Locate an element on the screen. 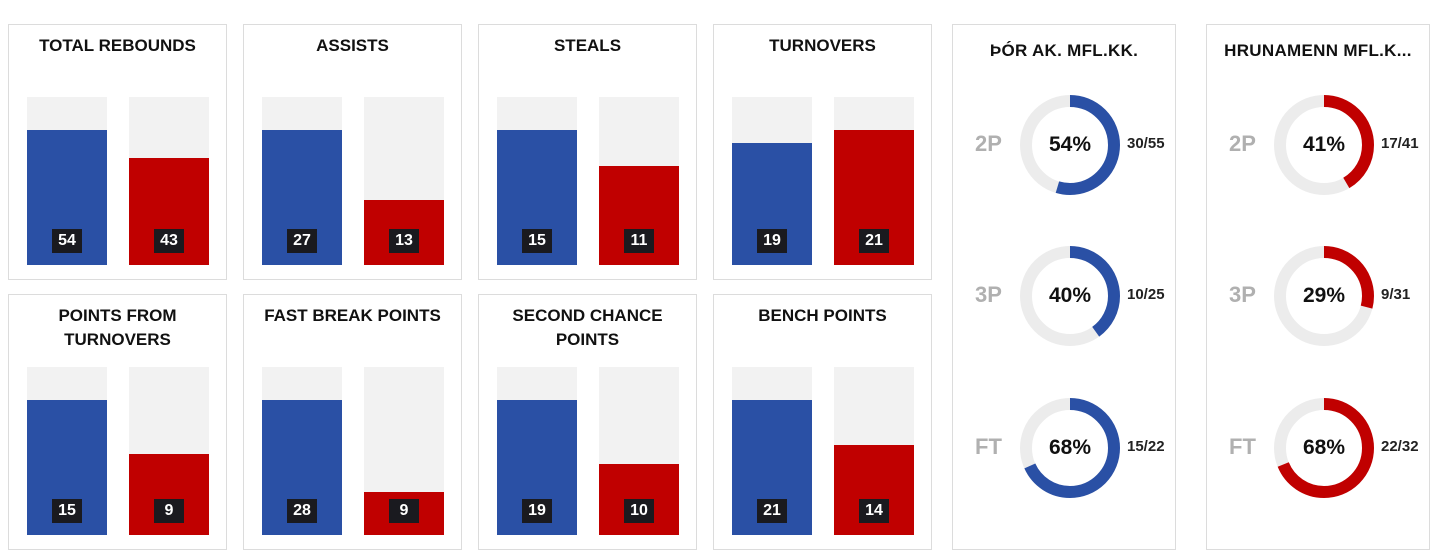 Image resolution: width=1444 pixels, height=558 pixels. away-bar-track: 11 is located at coordinates (639, 181).